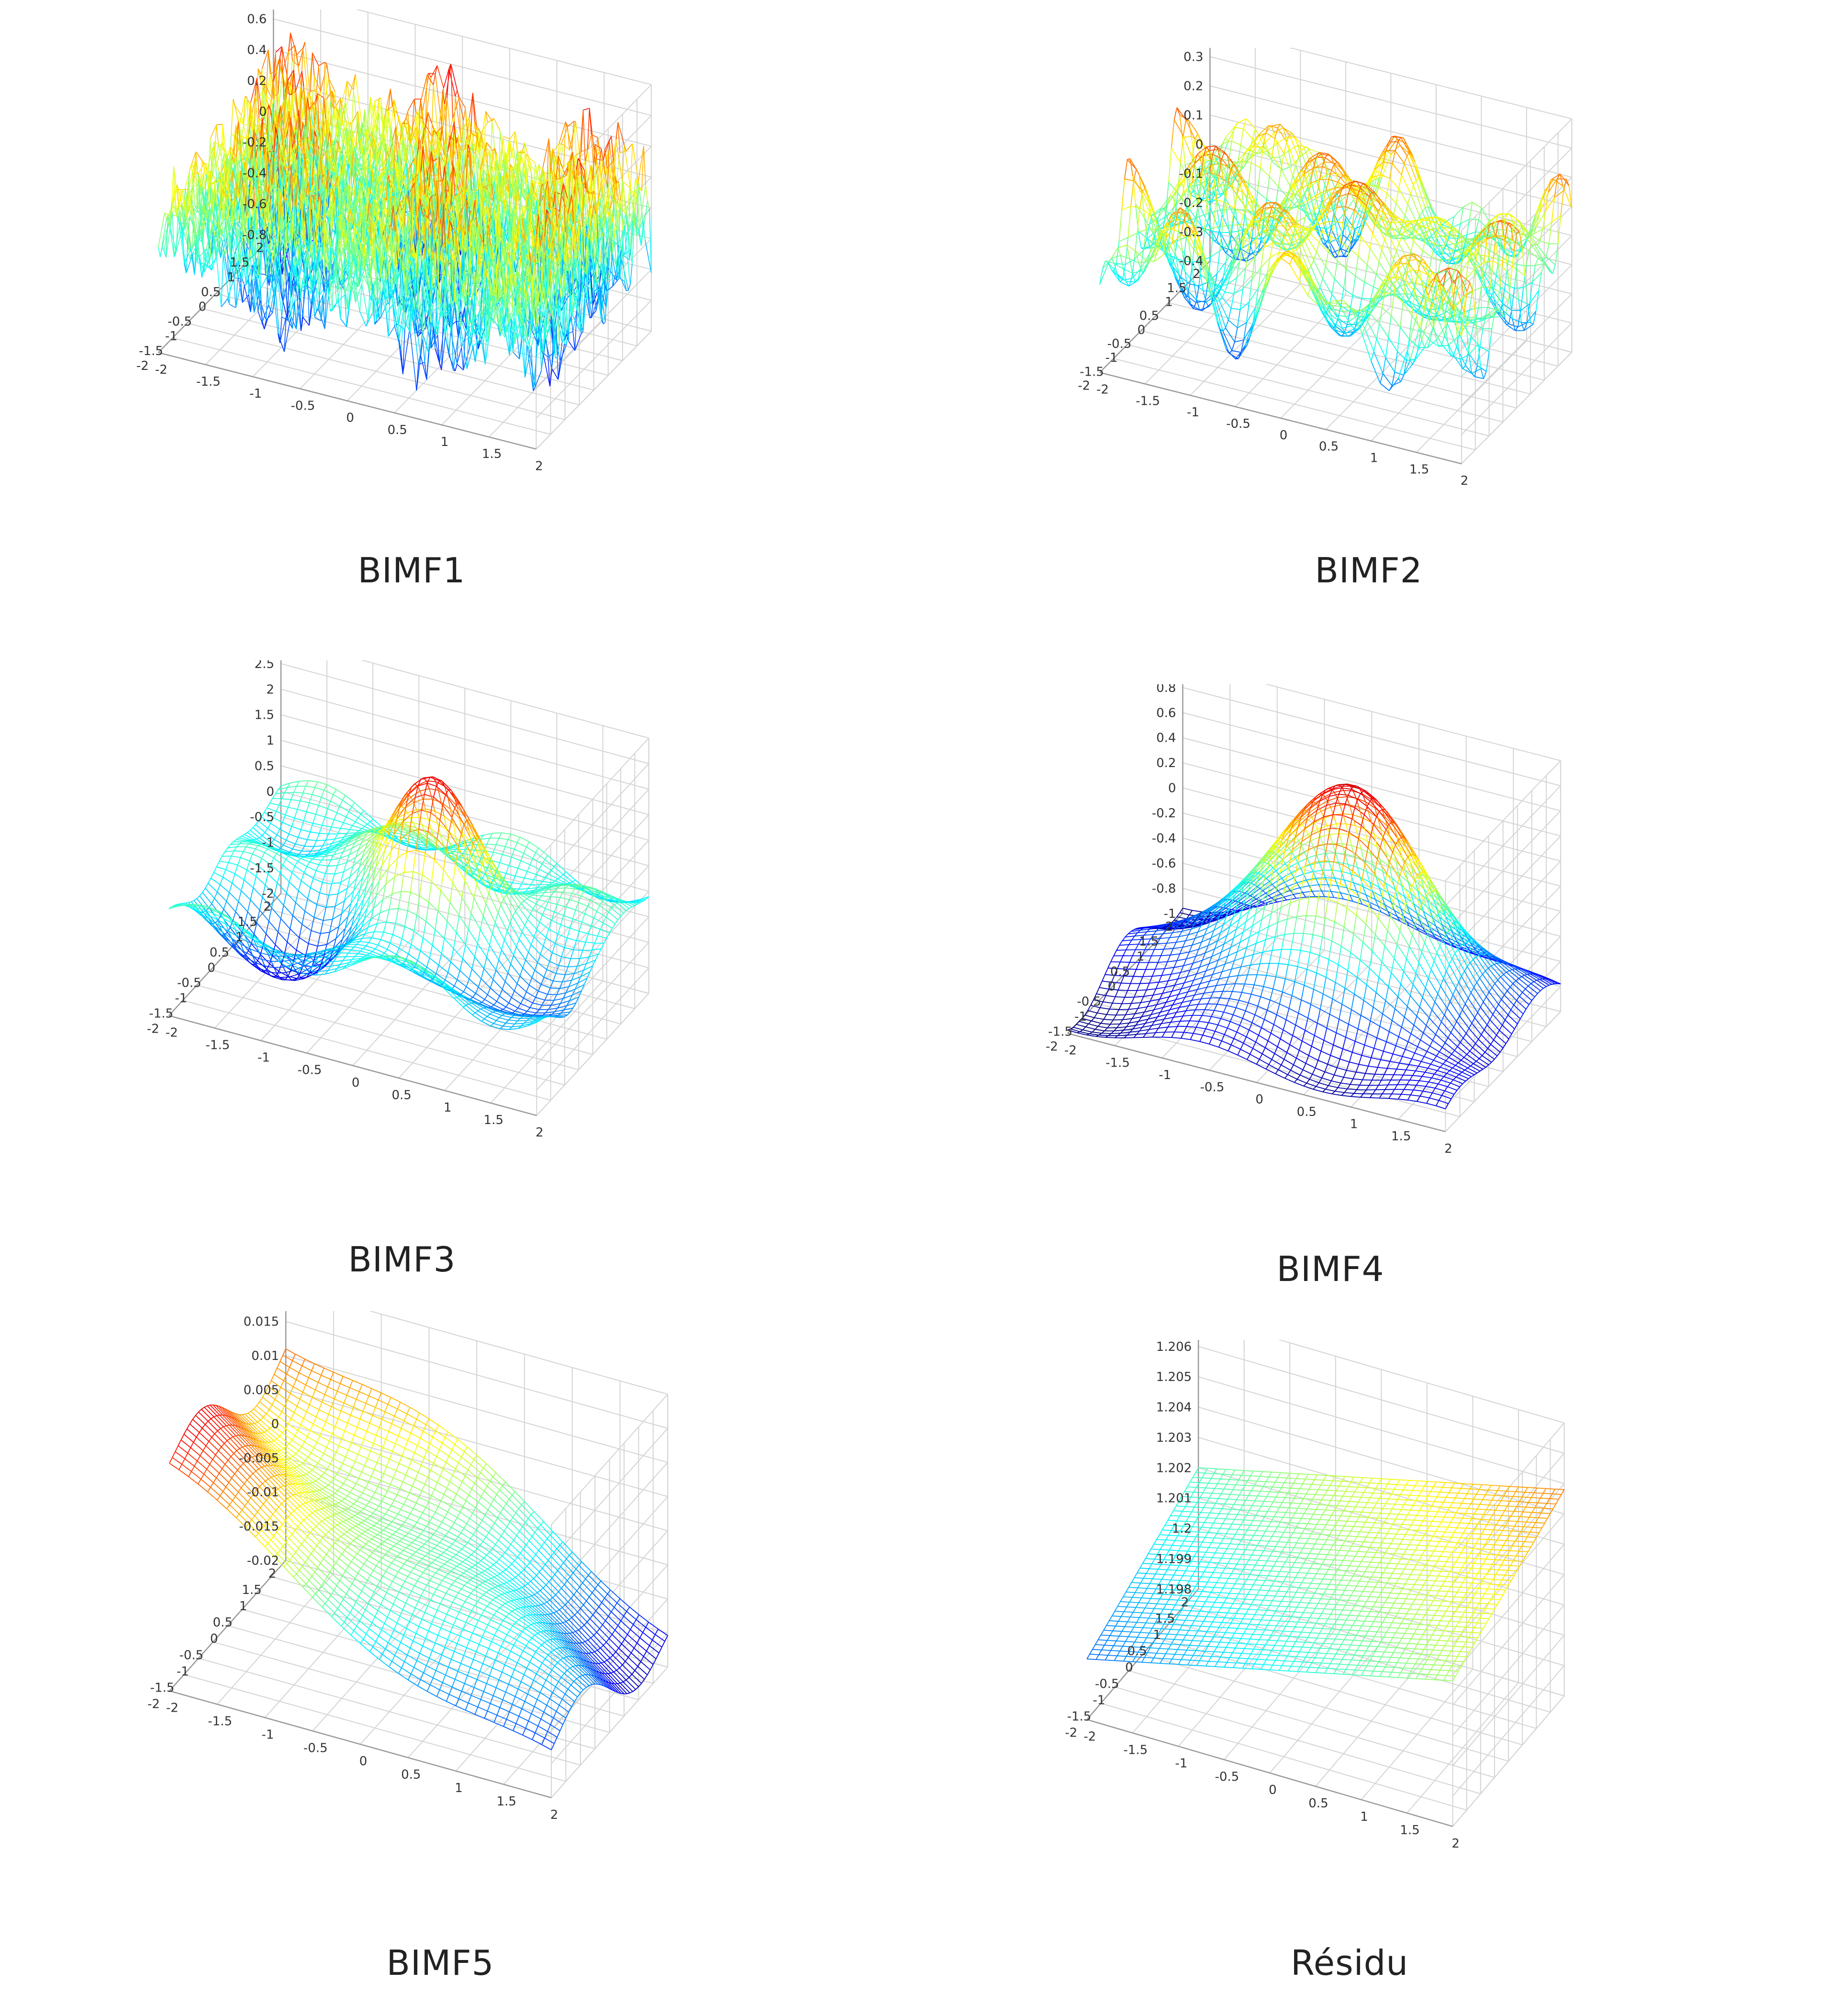 This screenshot has height=2016, width=1842. I want to click on z-tick-label: -0.2, so click(1164, 813).